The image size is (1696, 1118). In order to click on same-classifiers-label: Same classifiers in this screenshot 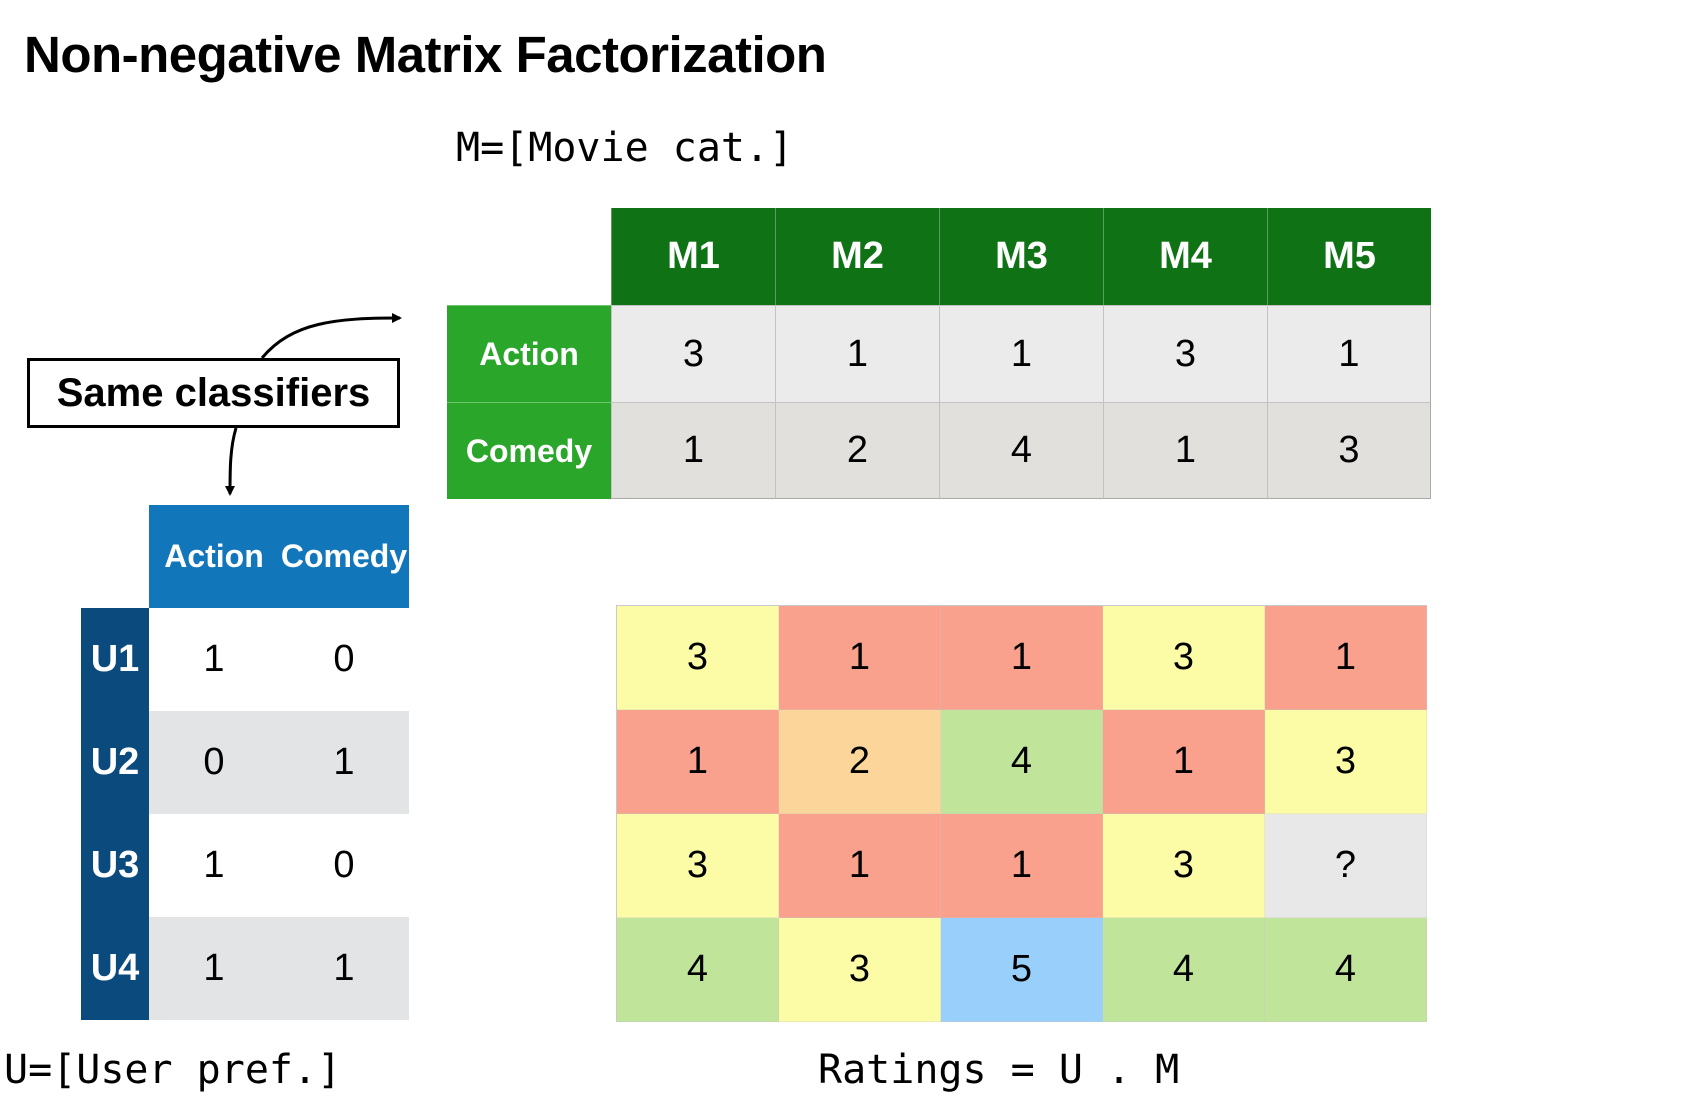, I will do `click(213, 393)`.